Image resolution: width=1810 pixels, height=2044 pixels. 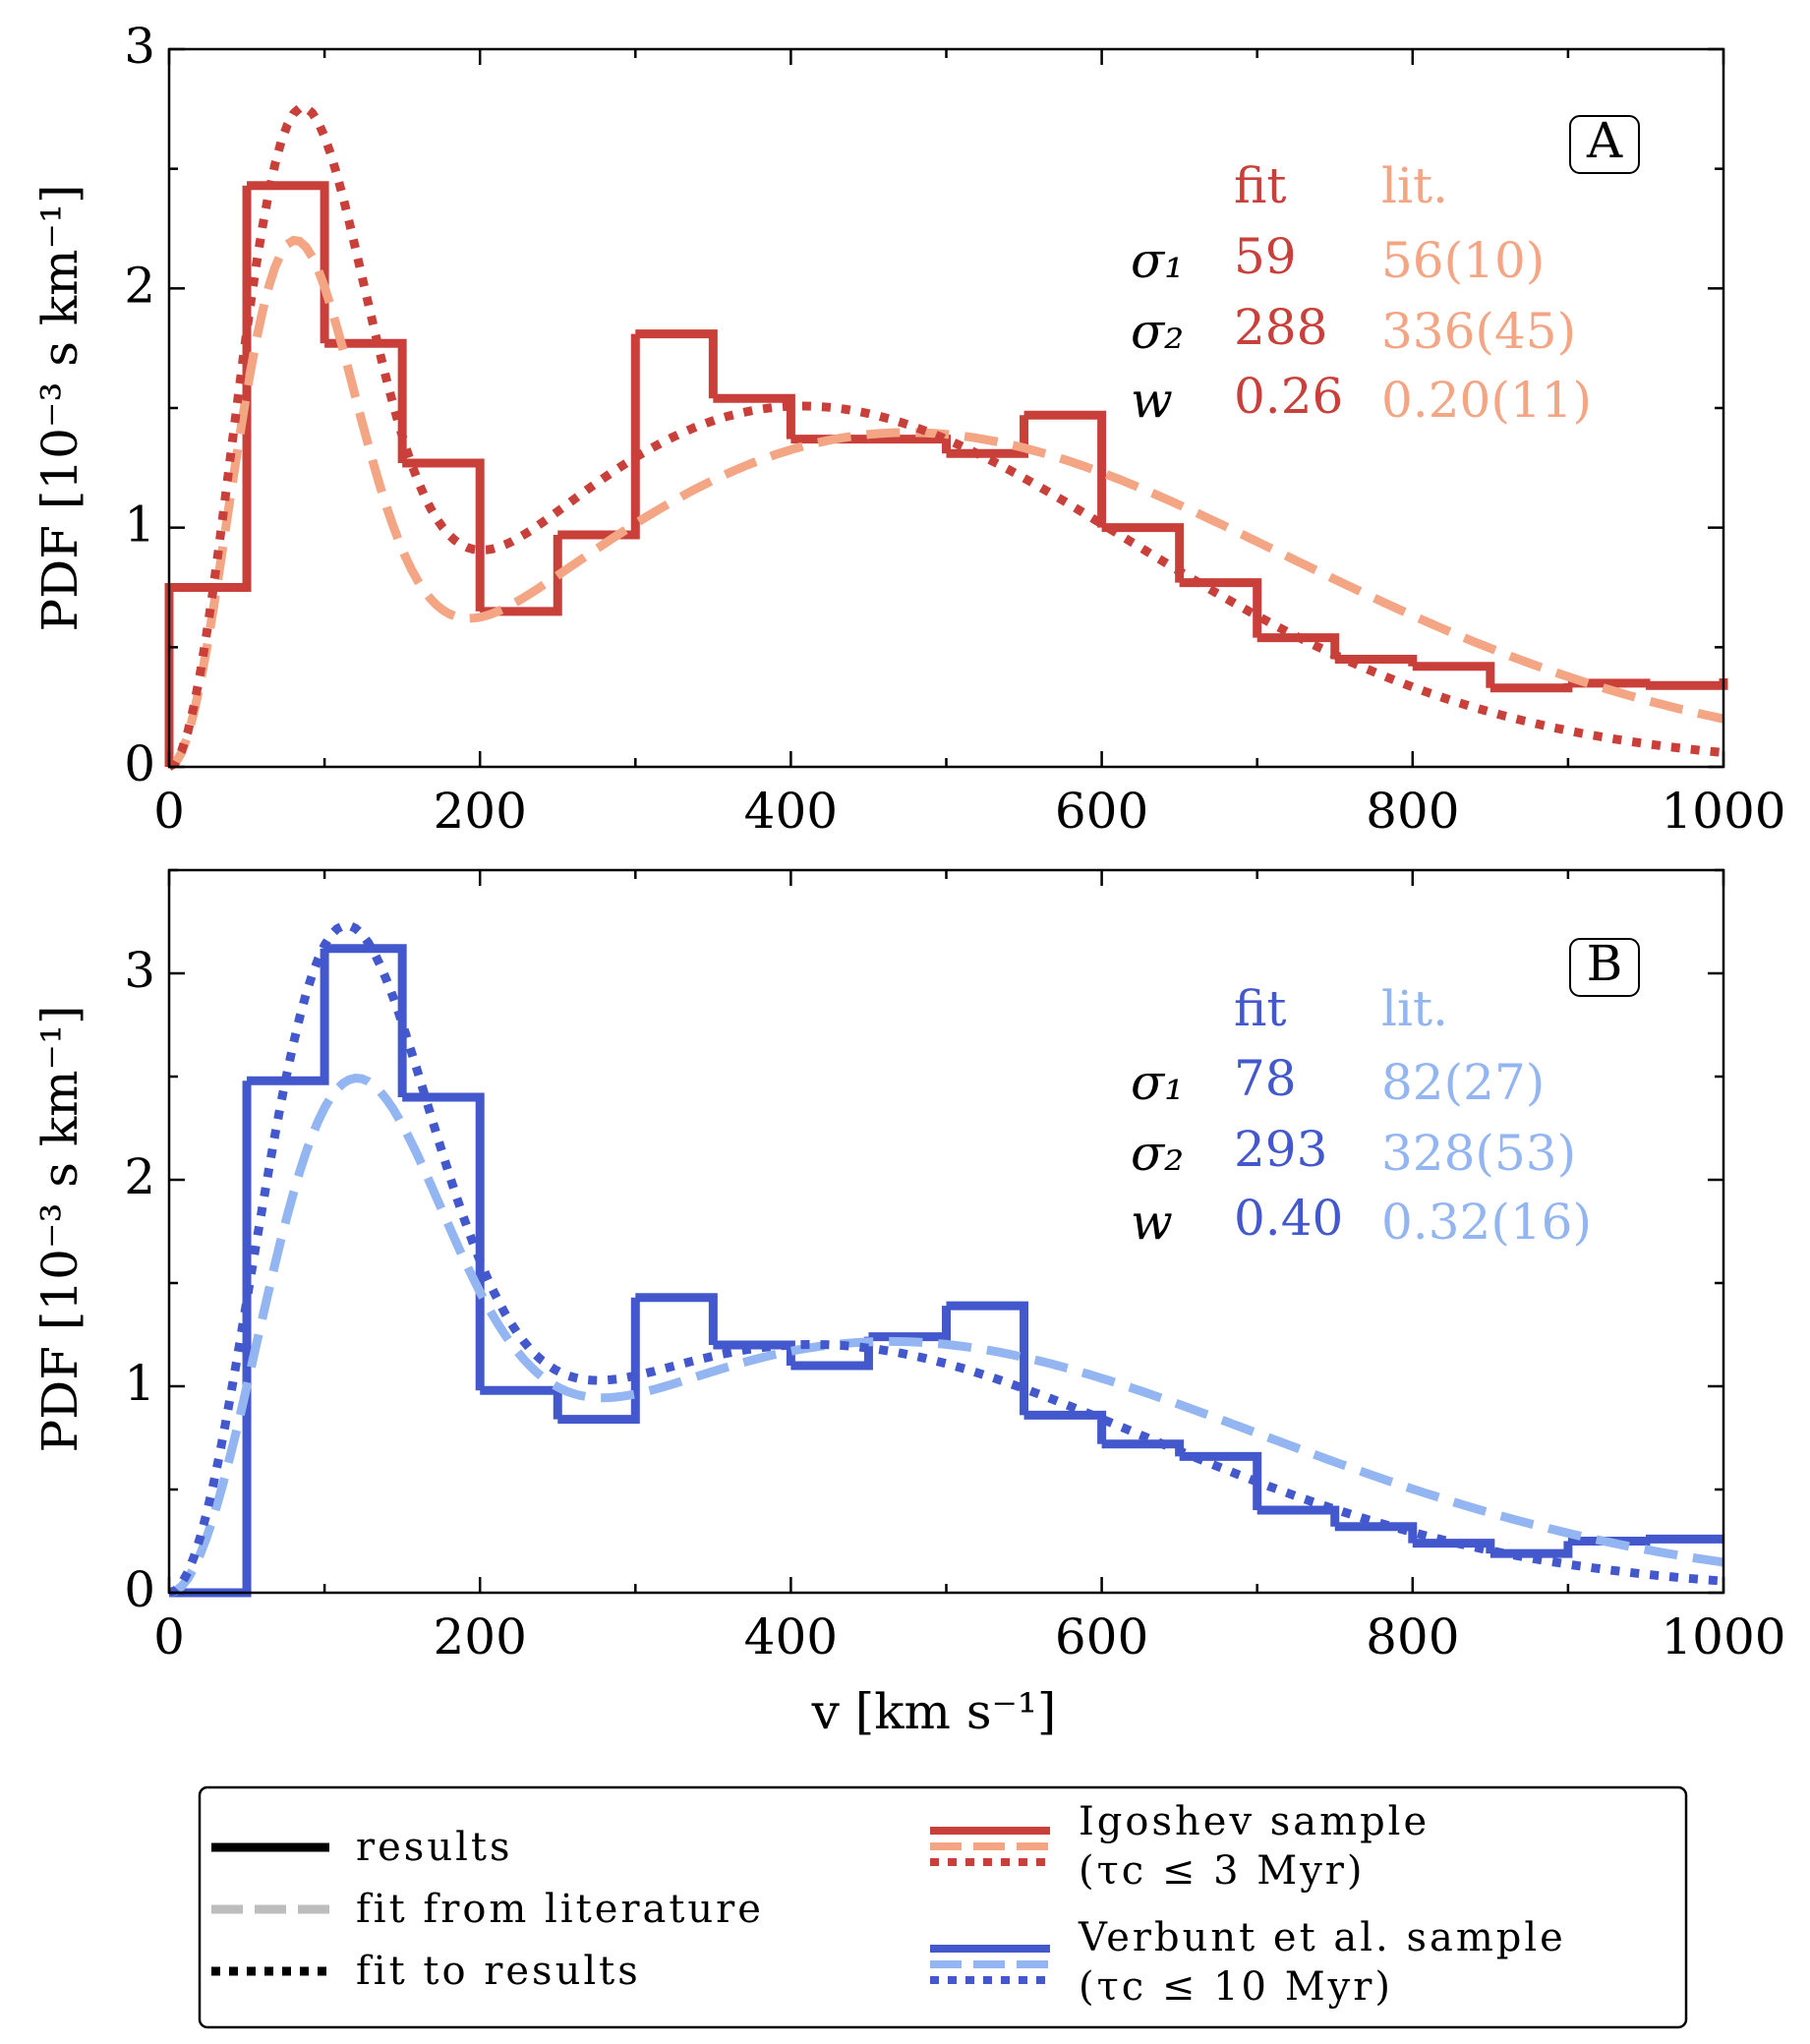 What do you see at coordinates (1412, 1636) in the screenshot?
I see `panel-b-xtick-label-800: 800` at bounding box center [1412, 1636].